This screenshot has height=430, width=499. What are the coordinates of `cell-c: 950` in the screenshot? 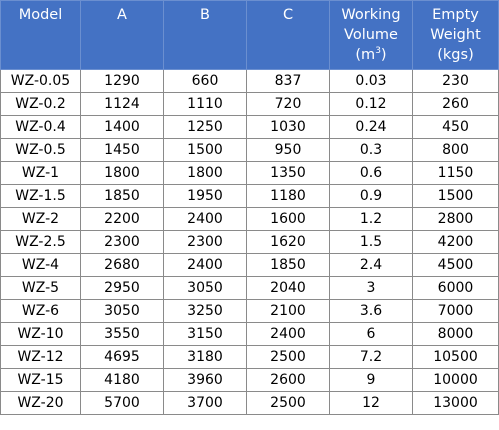 It's located at (288, 150).